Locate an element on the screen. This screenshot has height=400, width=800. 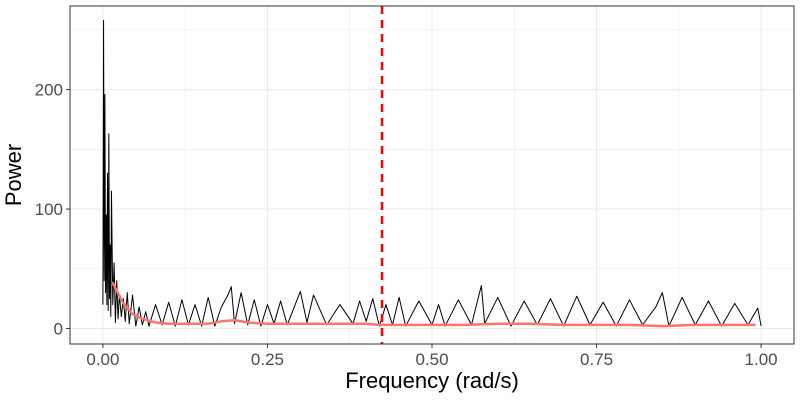
x-axis: 0.00 0.25 0.50 0.75 1.00 is located at coordinates (432, 356).